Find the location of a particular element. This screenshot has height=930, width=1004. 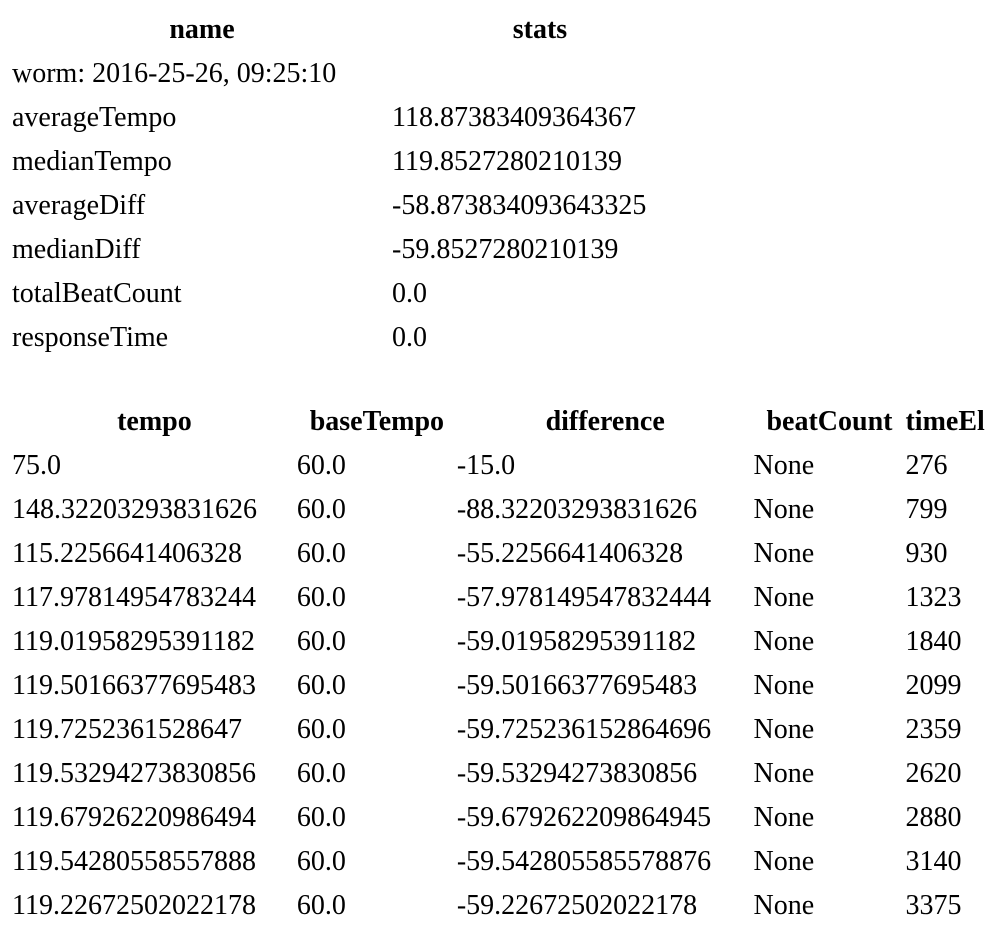

cell-tempo: 117.97814954783244 is located at coordinates (134, 597).